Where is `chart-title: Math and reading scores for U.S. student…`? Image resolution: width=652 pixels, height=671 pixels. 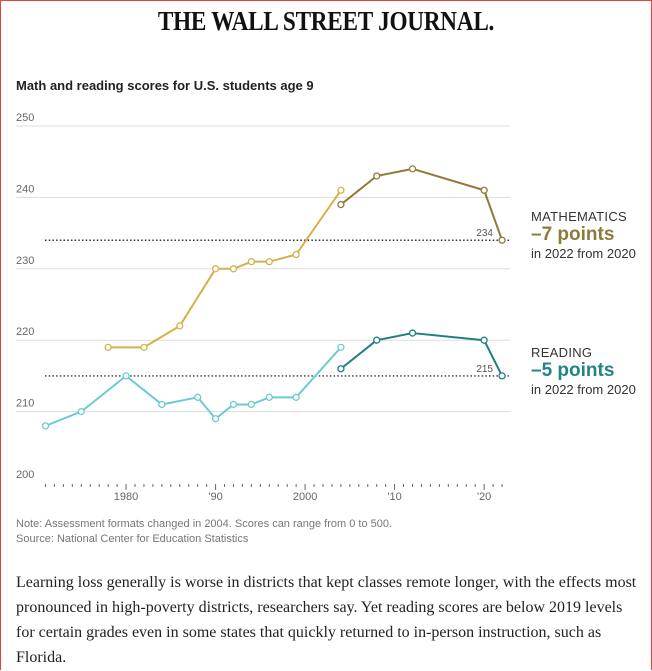 chart-title: Math and reading scores for U.S. student… is located at coordinates (165, 85).